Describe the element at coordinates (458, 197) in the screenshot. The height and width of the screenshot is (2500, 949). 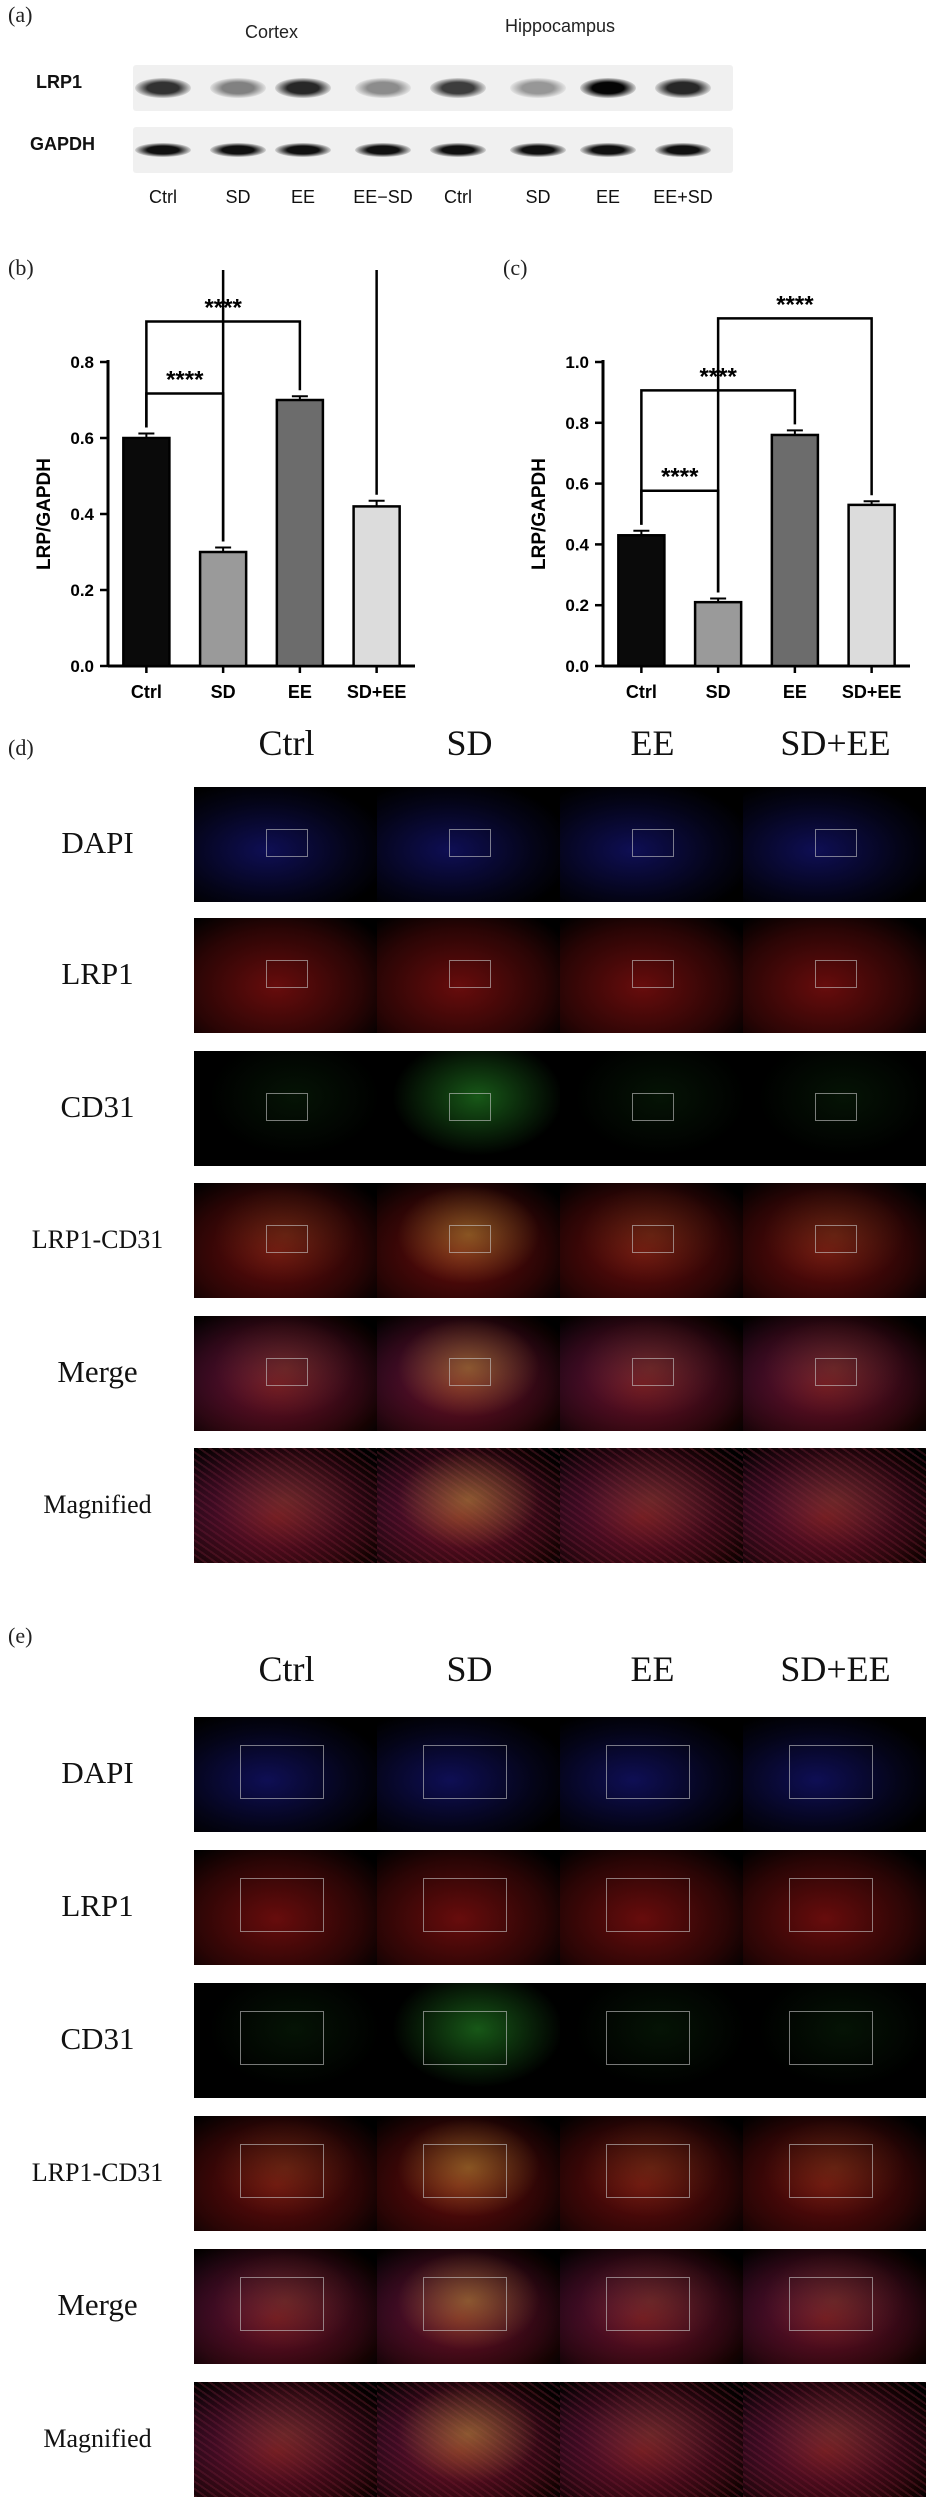
I see `wb-lane-label: Ctrl` at that location.